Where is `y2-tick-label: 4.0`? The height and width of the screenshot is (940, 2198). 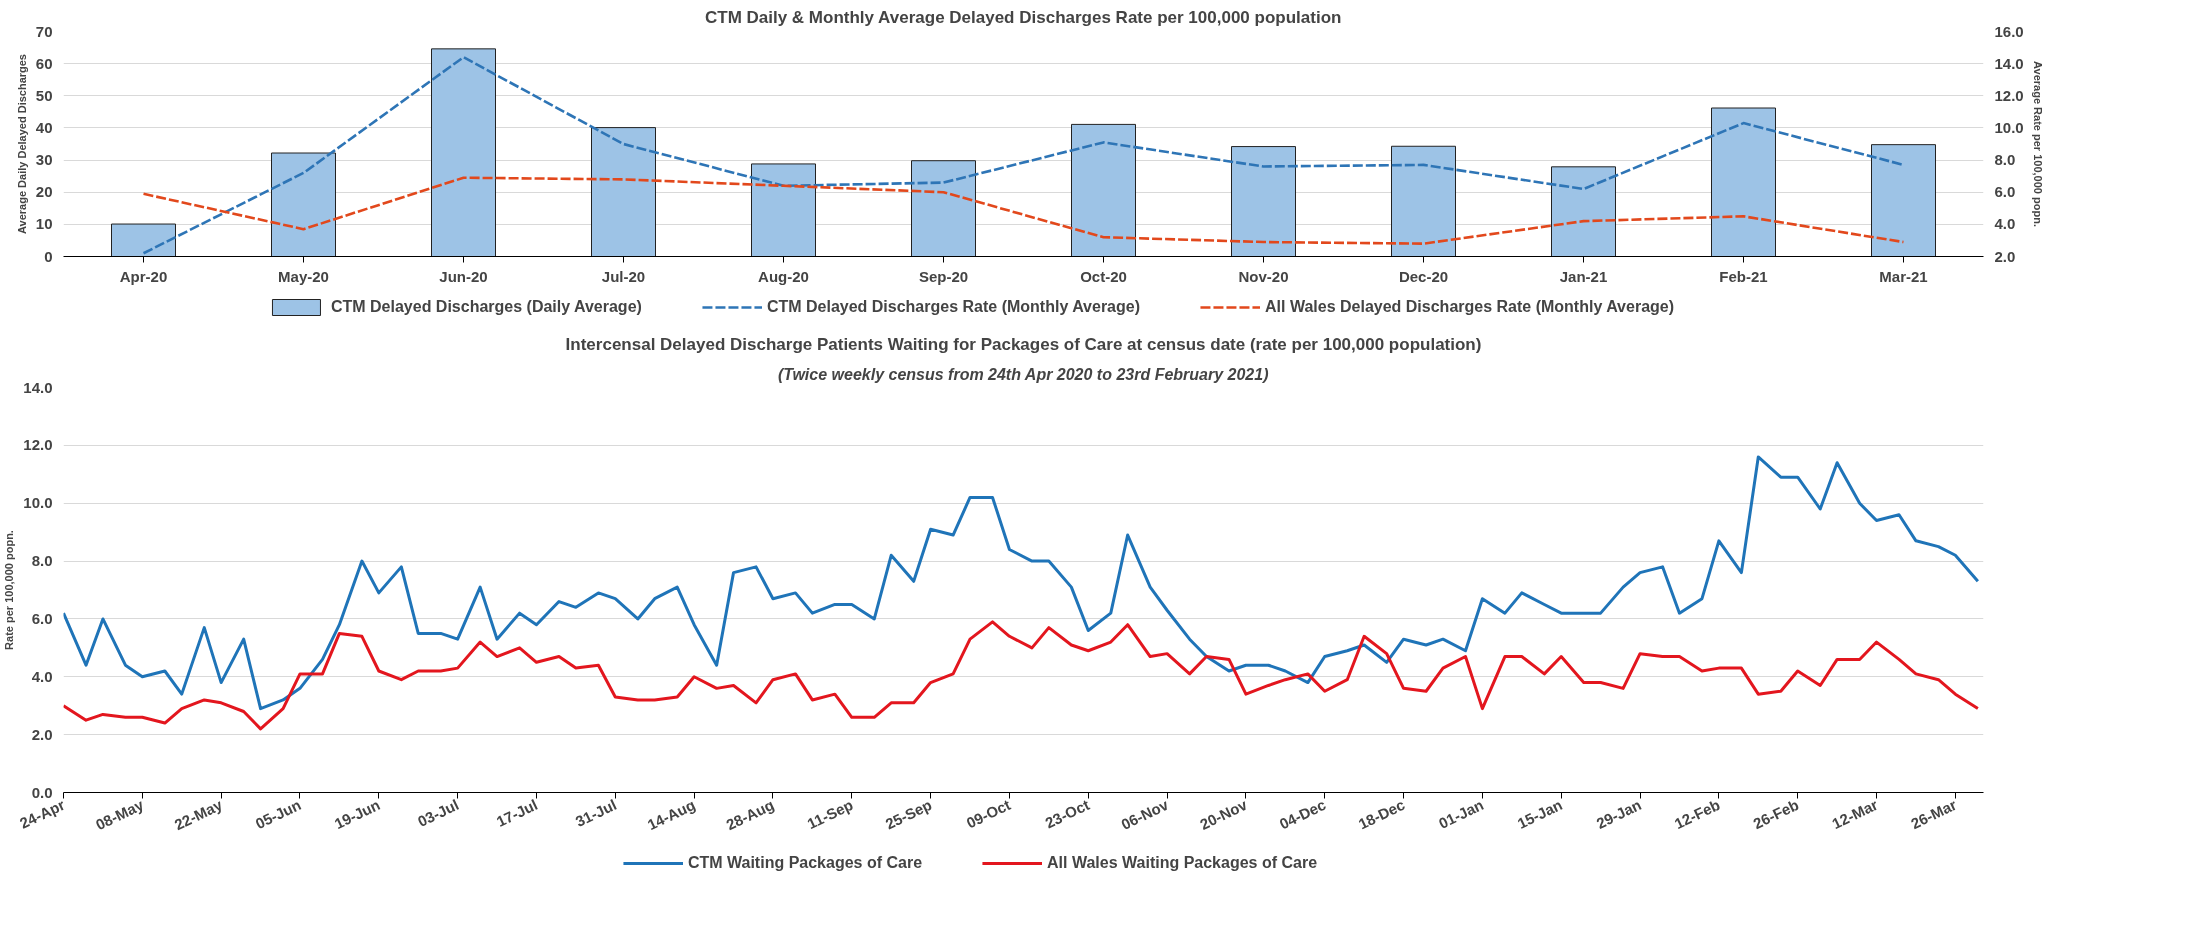
y2-tick-label: 4.0 is located at coordinates (2005, 224).